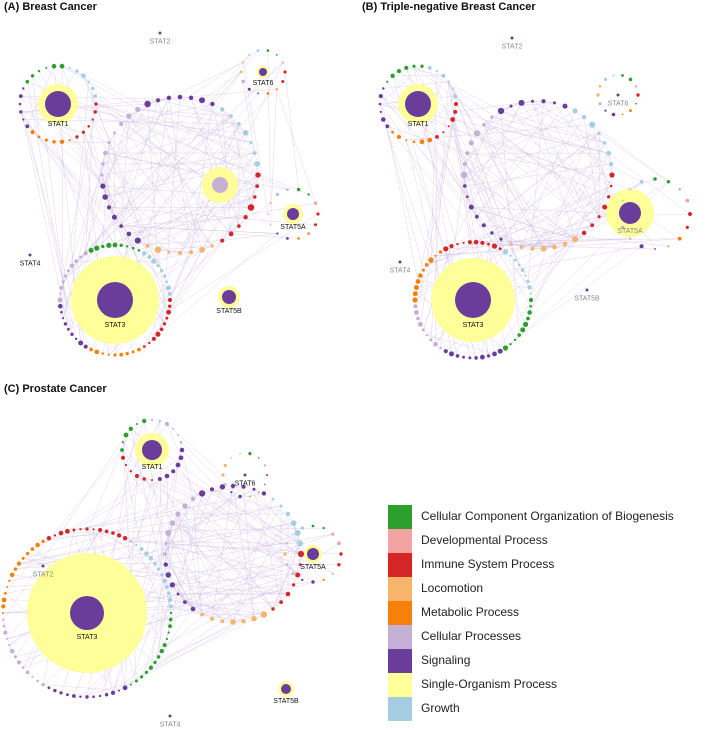  I want to click on legend-label: Locomotion, so click(452, 588).